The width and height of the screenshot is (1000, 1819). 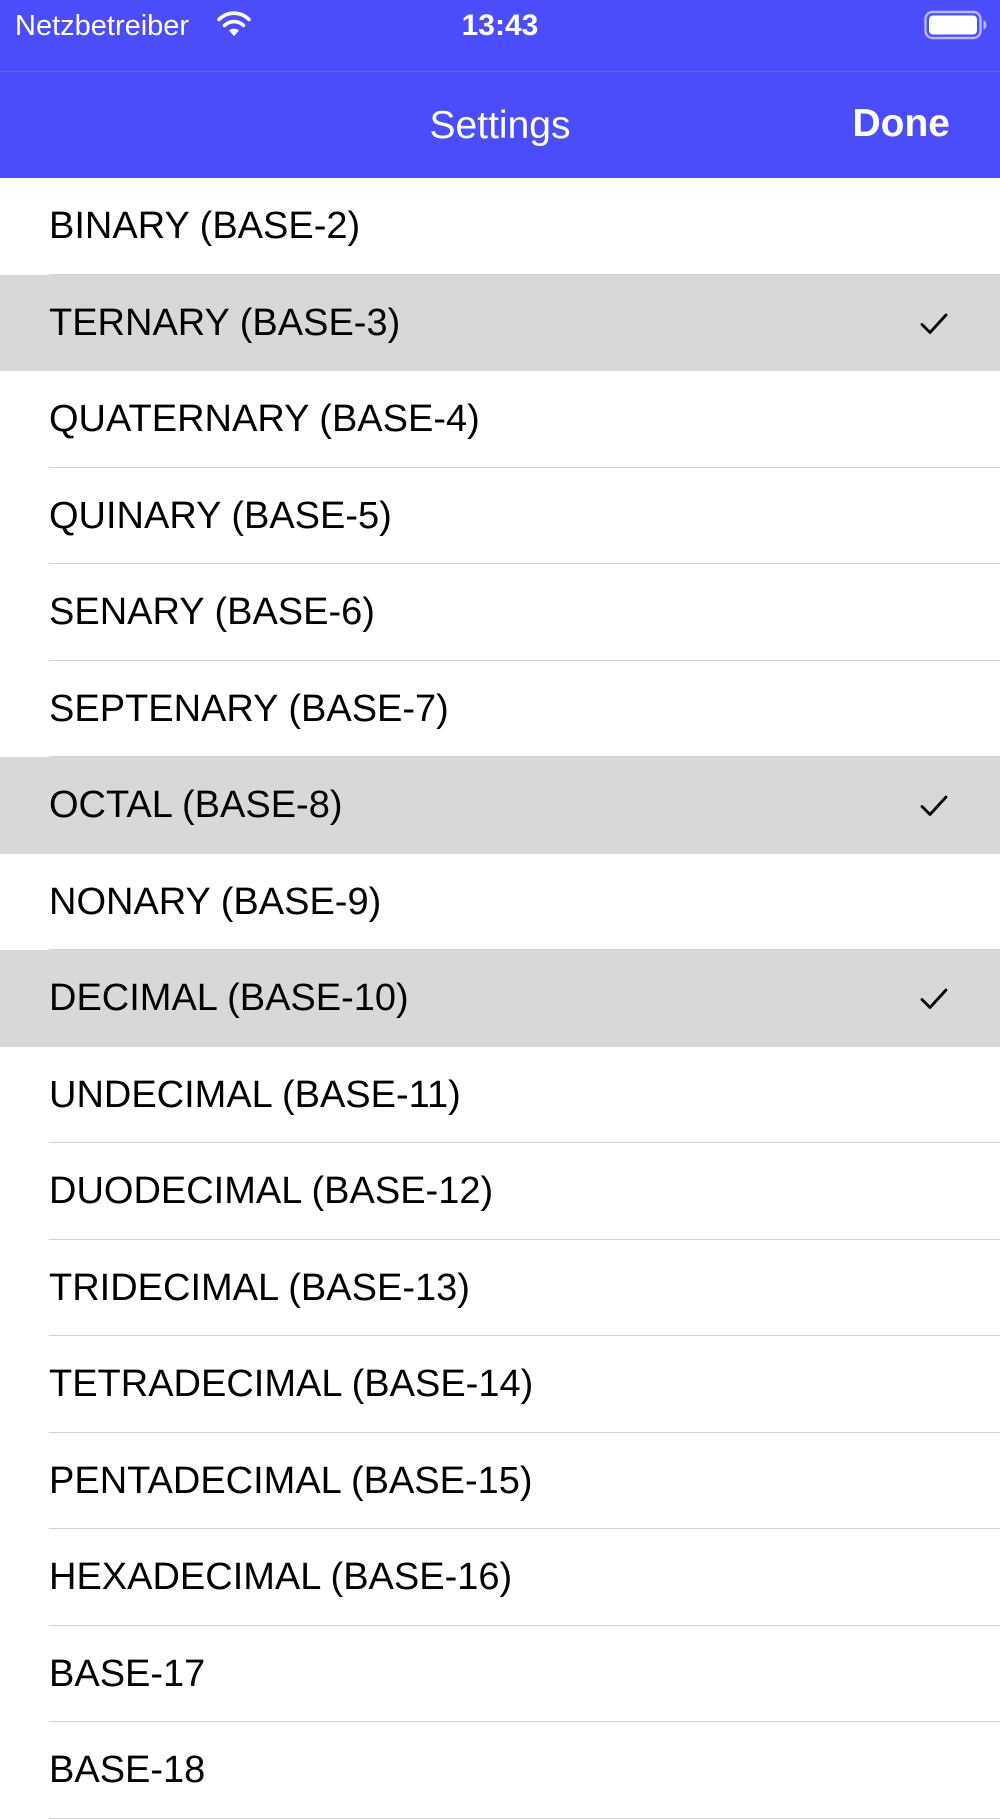 I want to click on list-item-label: QUINARY (BASE-5), so click(x=220, y=515).